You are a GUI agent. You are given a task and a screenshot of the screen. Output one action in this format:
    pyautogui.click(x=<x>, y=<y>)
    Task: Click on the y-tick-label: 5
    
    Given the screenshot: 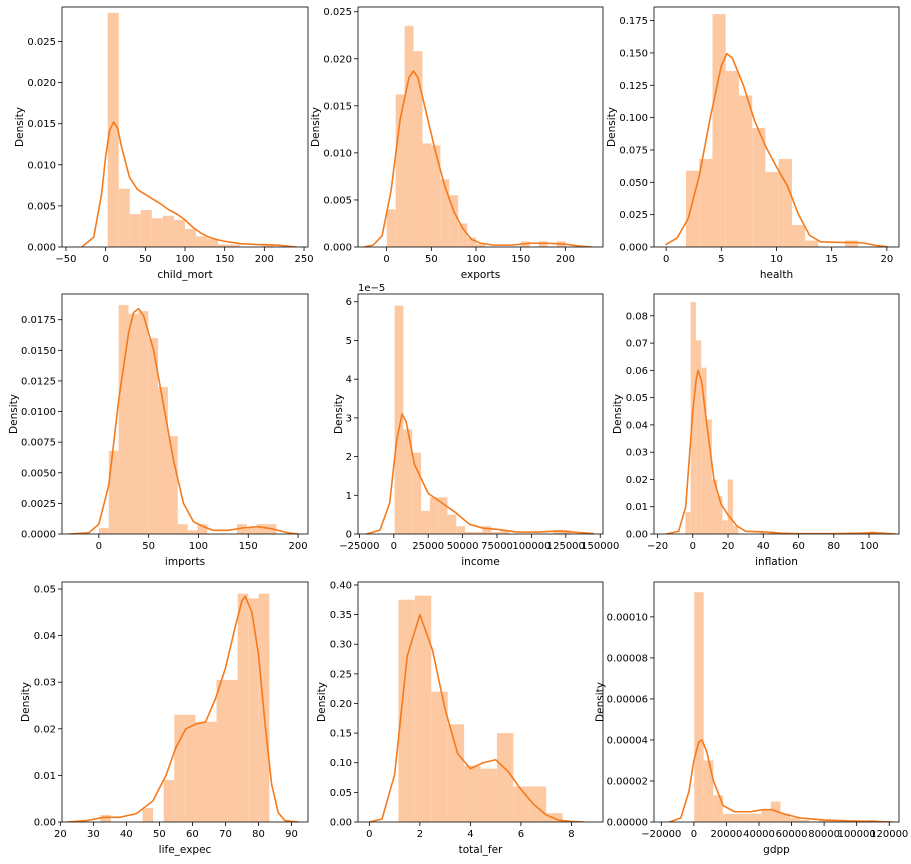 What is the action you would take?
    pyautogui.click(x=349, y=341)
    